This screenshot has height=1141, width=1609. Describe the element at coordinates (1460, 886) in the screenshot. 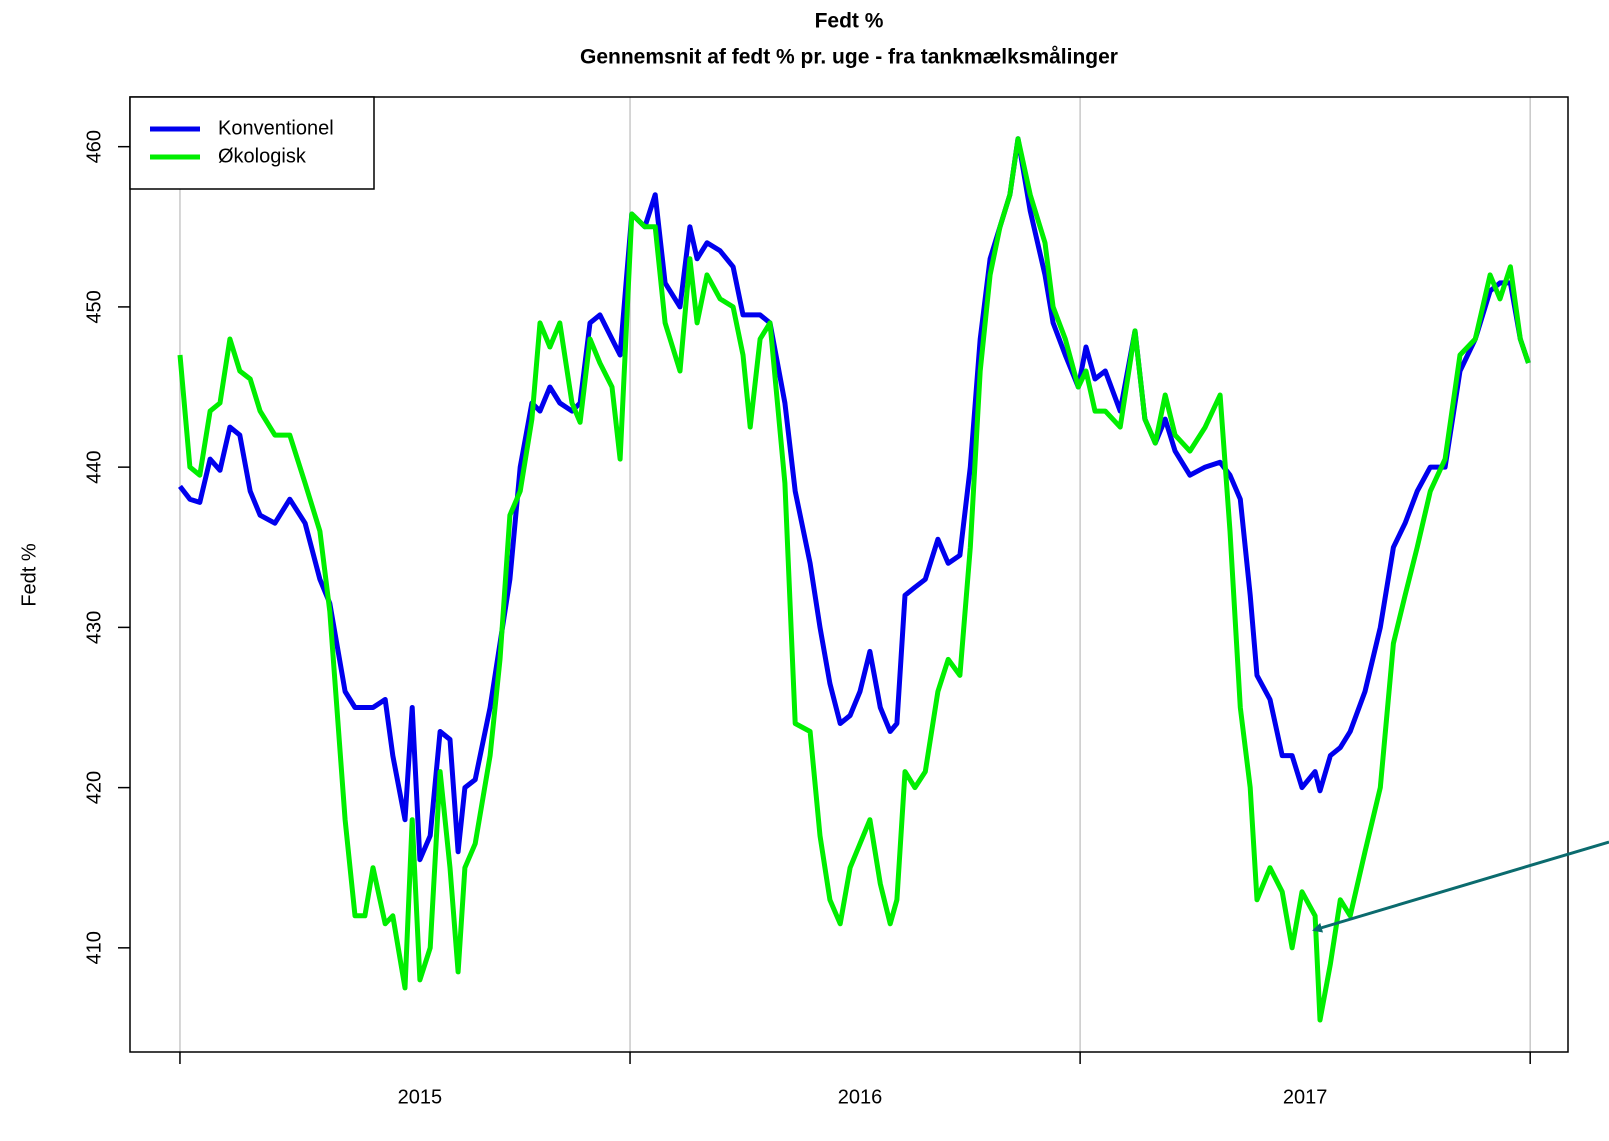

I see `annotation-arrow` at that location.